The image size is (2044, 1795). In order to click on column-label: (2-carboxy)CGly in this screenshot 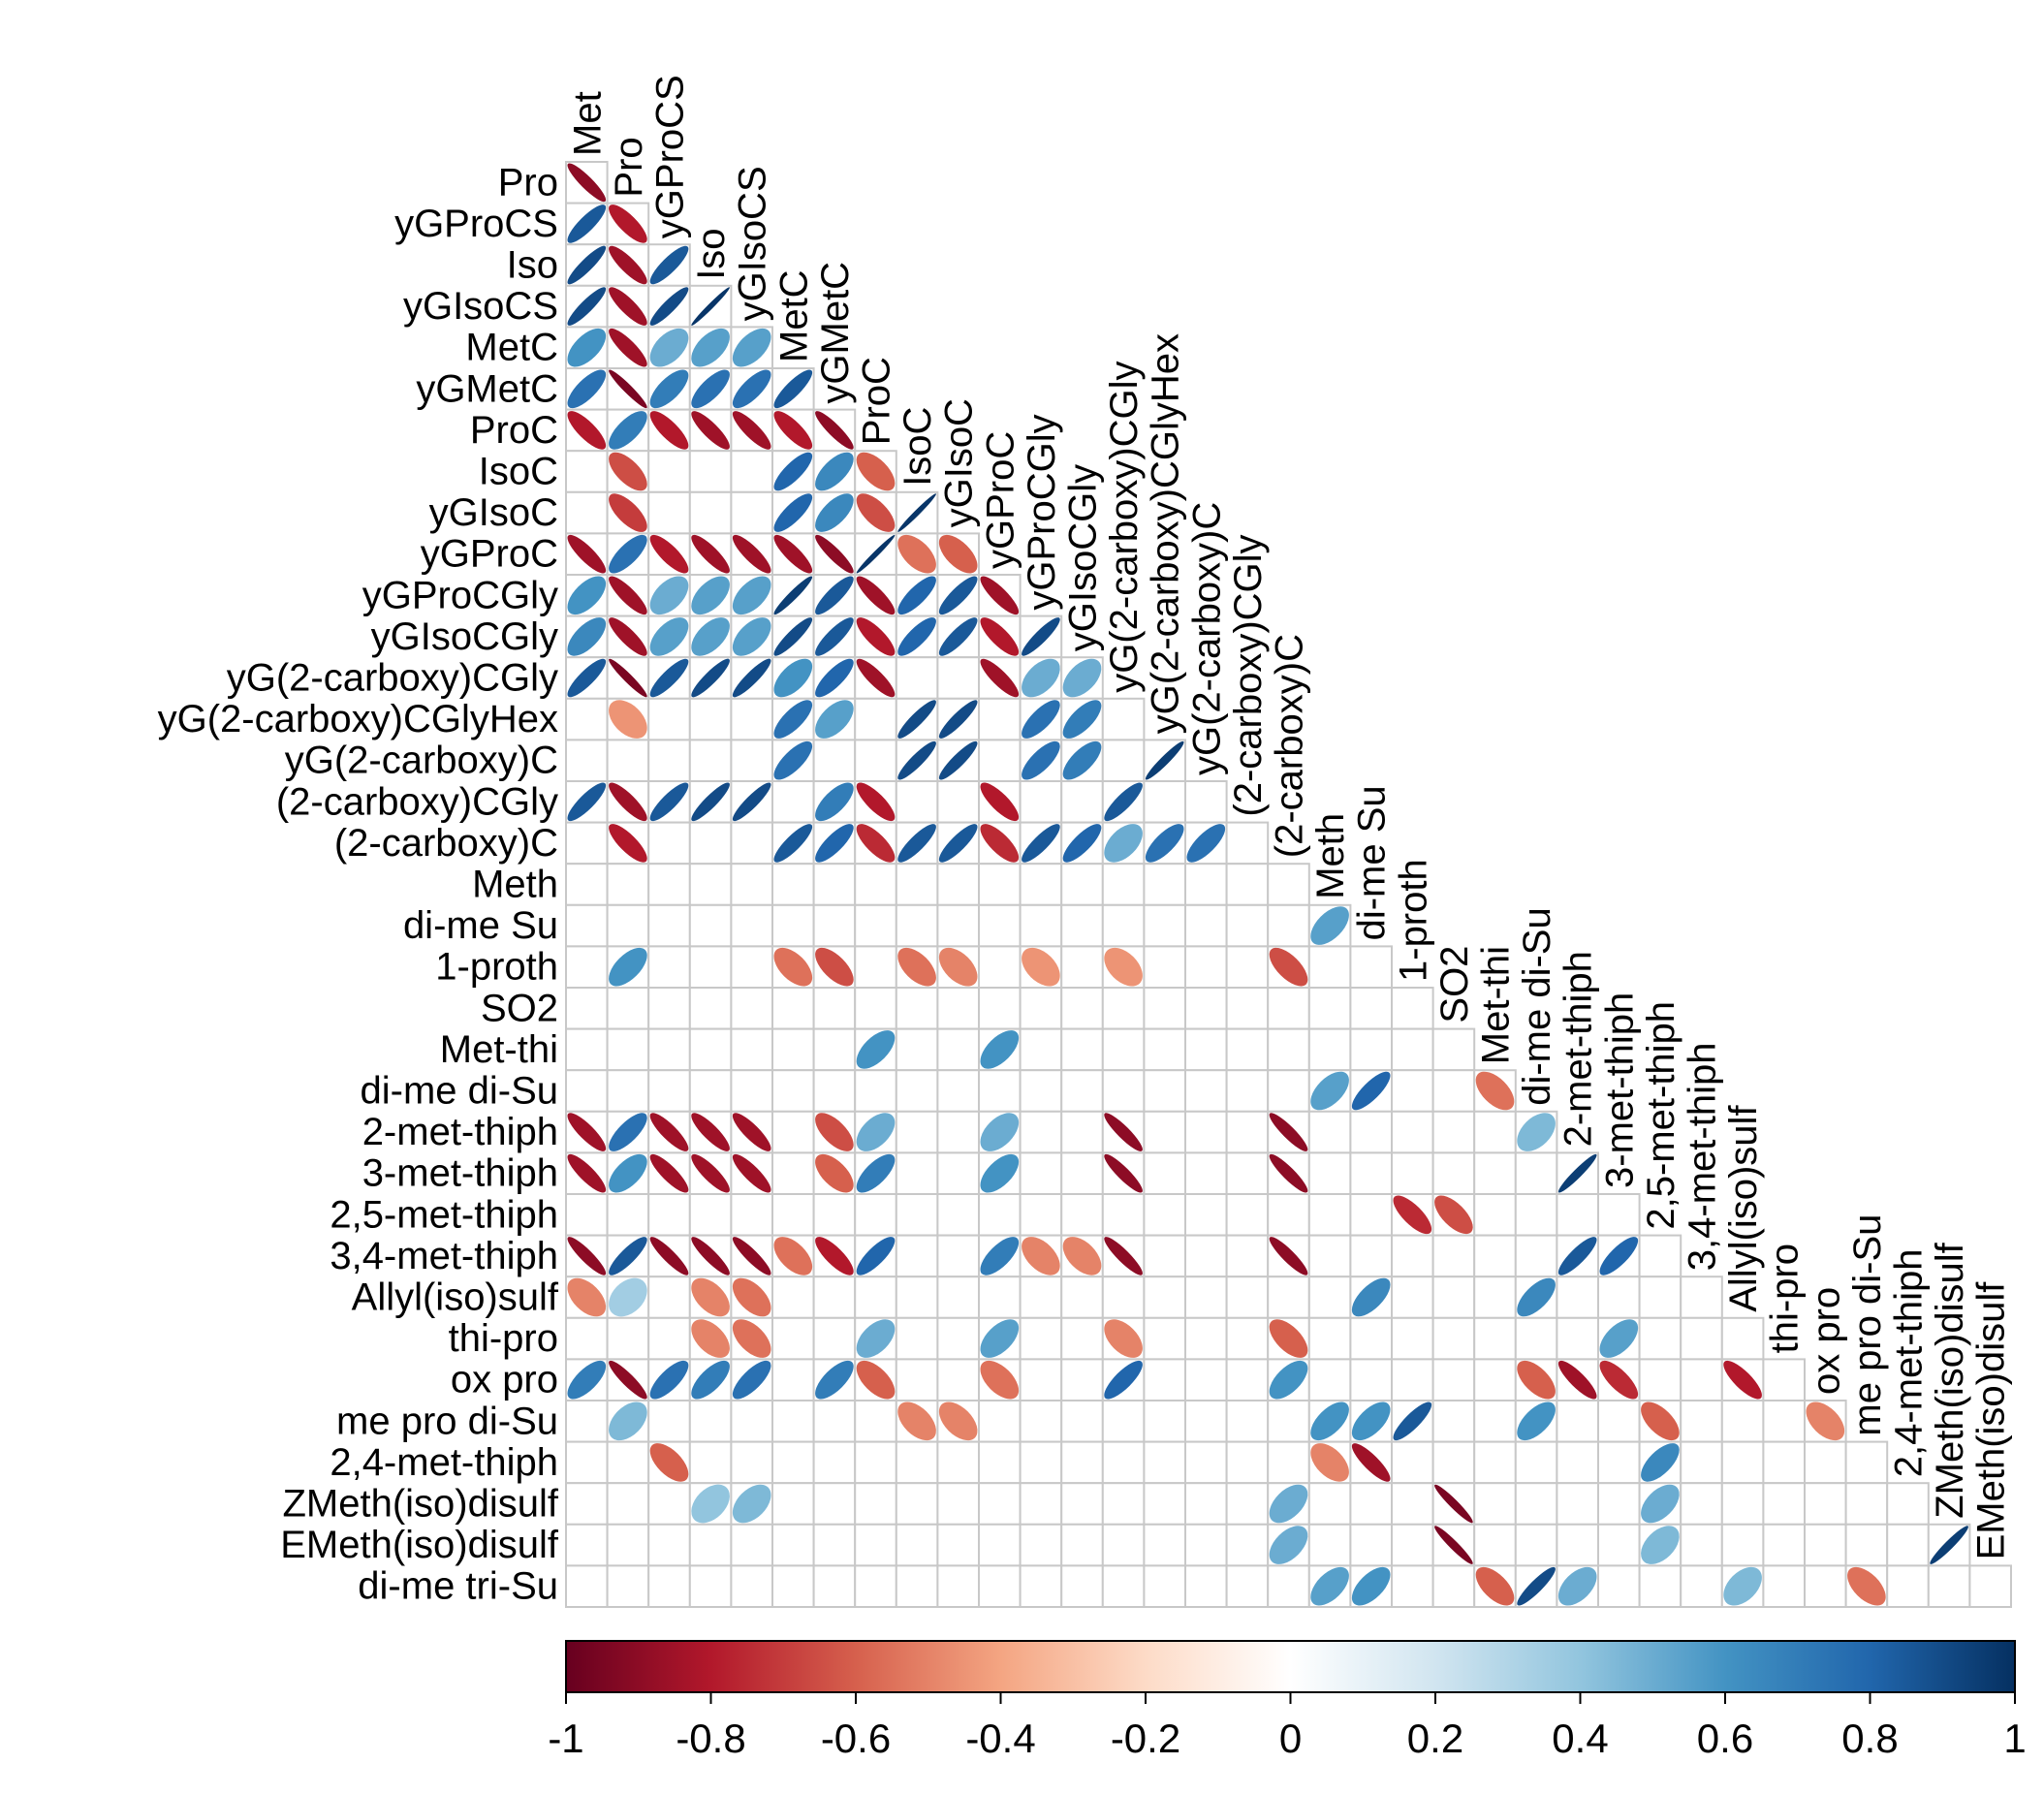, I will do `click(1248, 675)`.